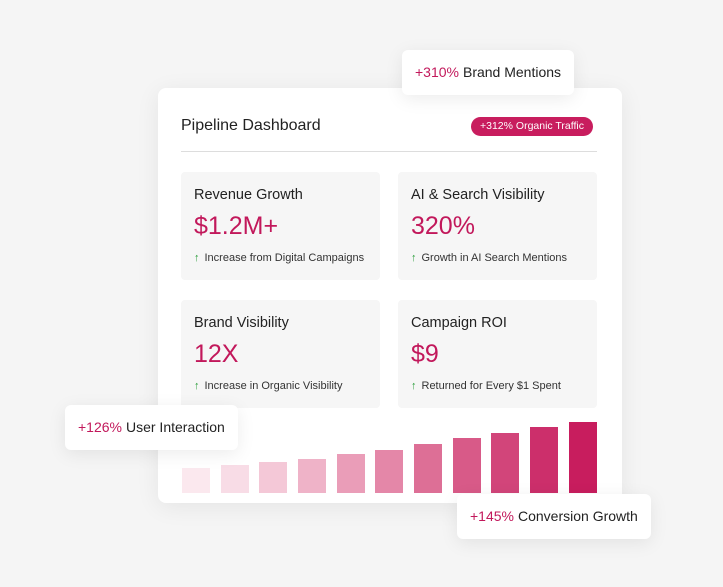 This screenshot has width=723, height=587. Describe the element at coordinates (273, 386) in the screenshot. I see `note-text: Increase in Organic Visibility` at that location.